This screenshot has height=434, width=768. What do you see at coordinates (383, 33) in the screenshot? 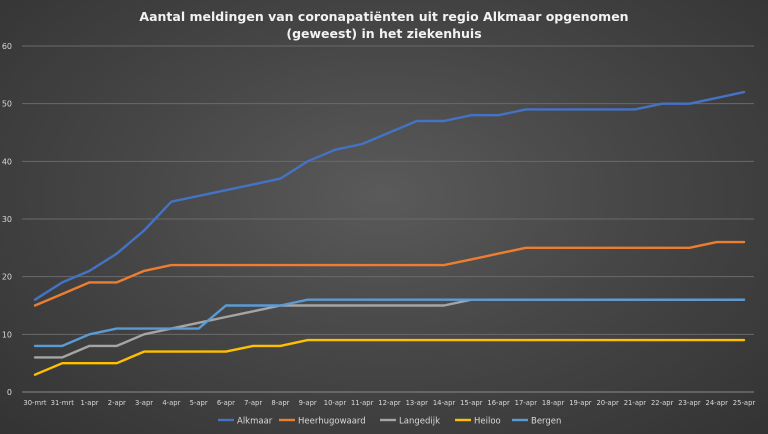
I see `chart-title-line: (geweest) in het ziekenhuis` at bounding box center [383, 33].